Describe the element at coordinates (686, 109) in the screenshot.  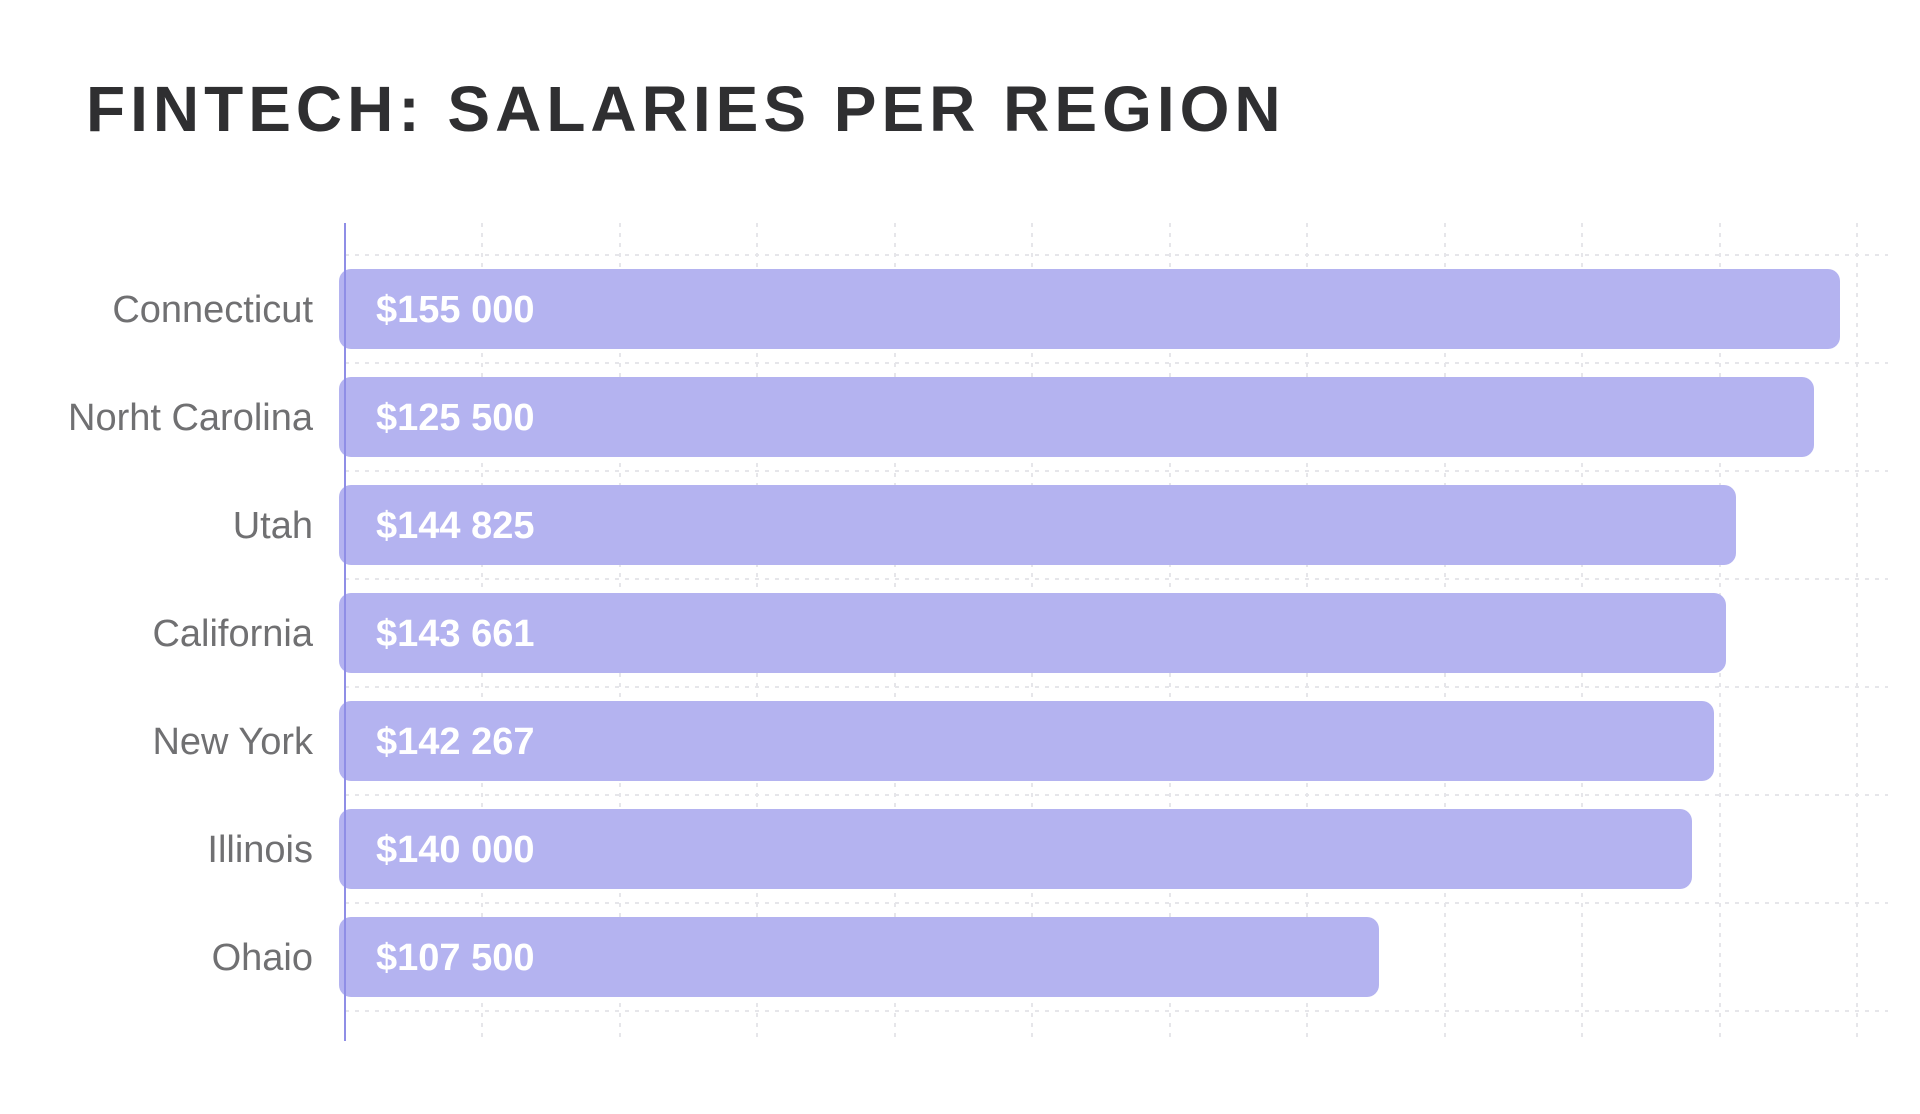
I see `chart-title: FINTECH: SALARIES PER REGION` at that location.